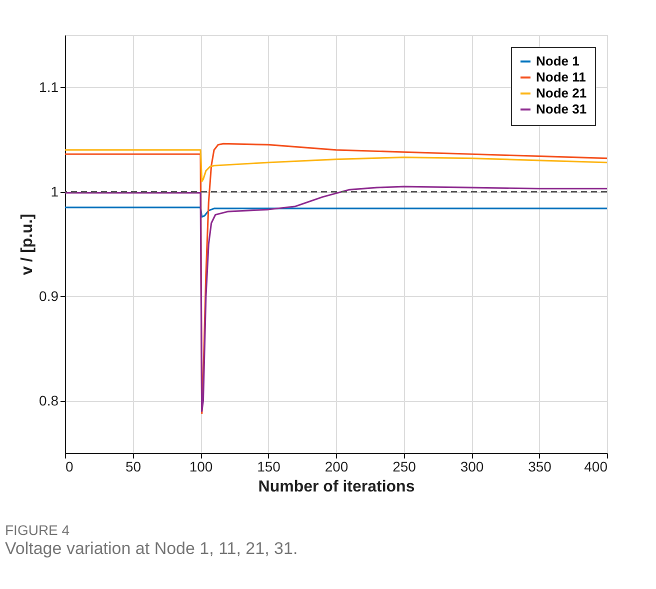  What do you see at coordinates (201, 466) in the screenshot?
I see `x-tick-label: 100` at bounding box center [201, 466].